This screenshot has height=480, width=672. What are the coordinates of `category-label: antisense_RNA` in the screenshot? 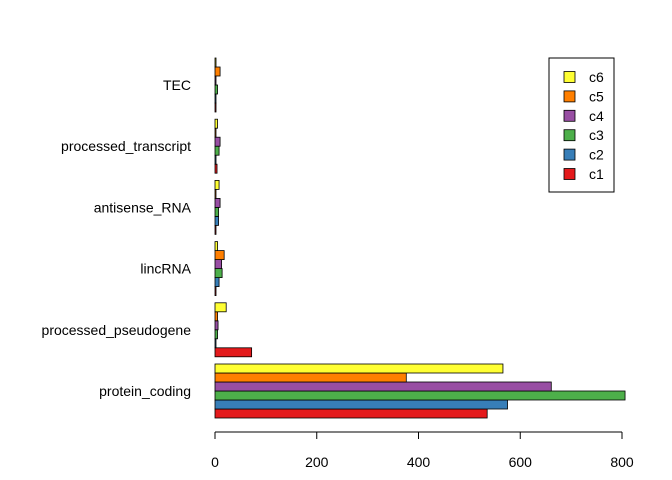 It's located at (143, 207).